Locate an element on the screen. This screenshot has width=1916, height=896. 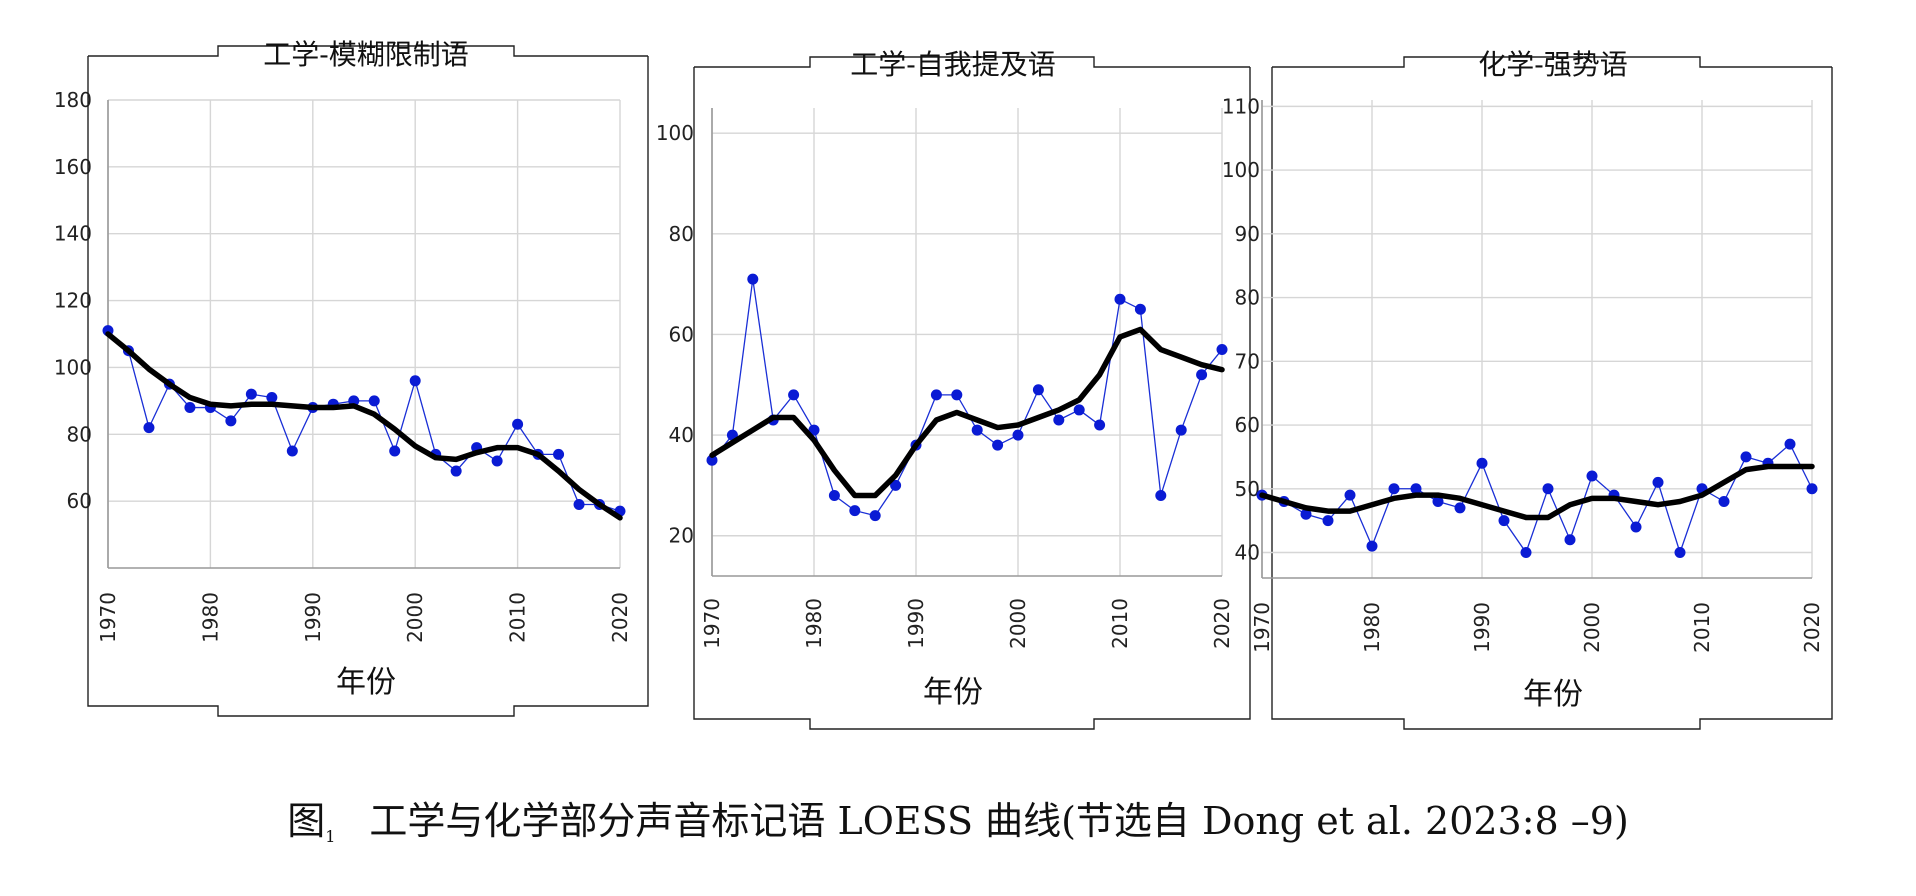
x-tick-label: 2010 is located at coordinates (518, 617).